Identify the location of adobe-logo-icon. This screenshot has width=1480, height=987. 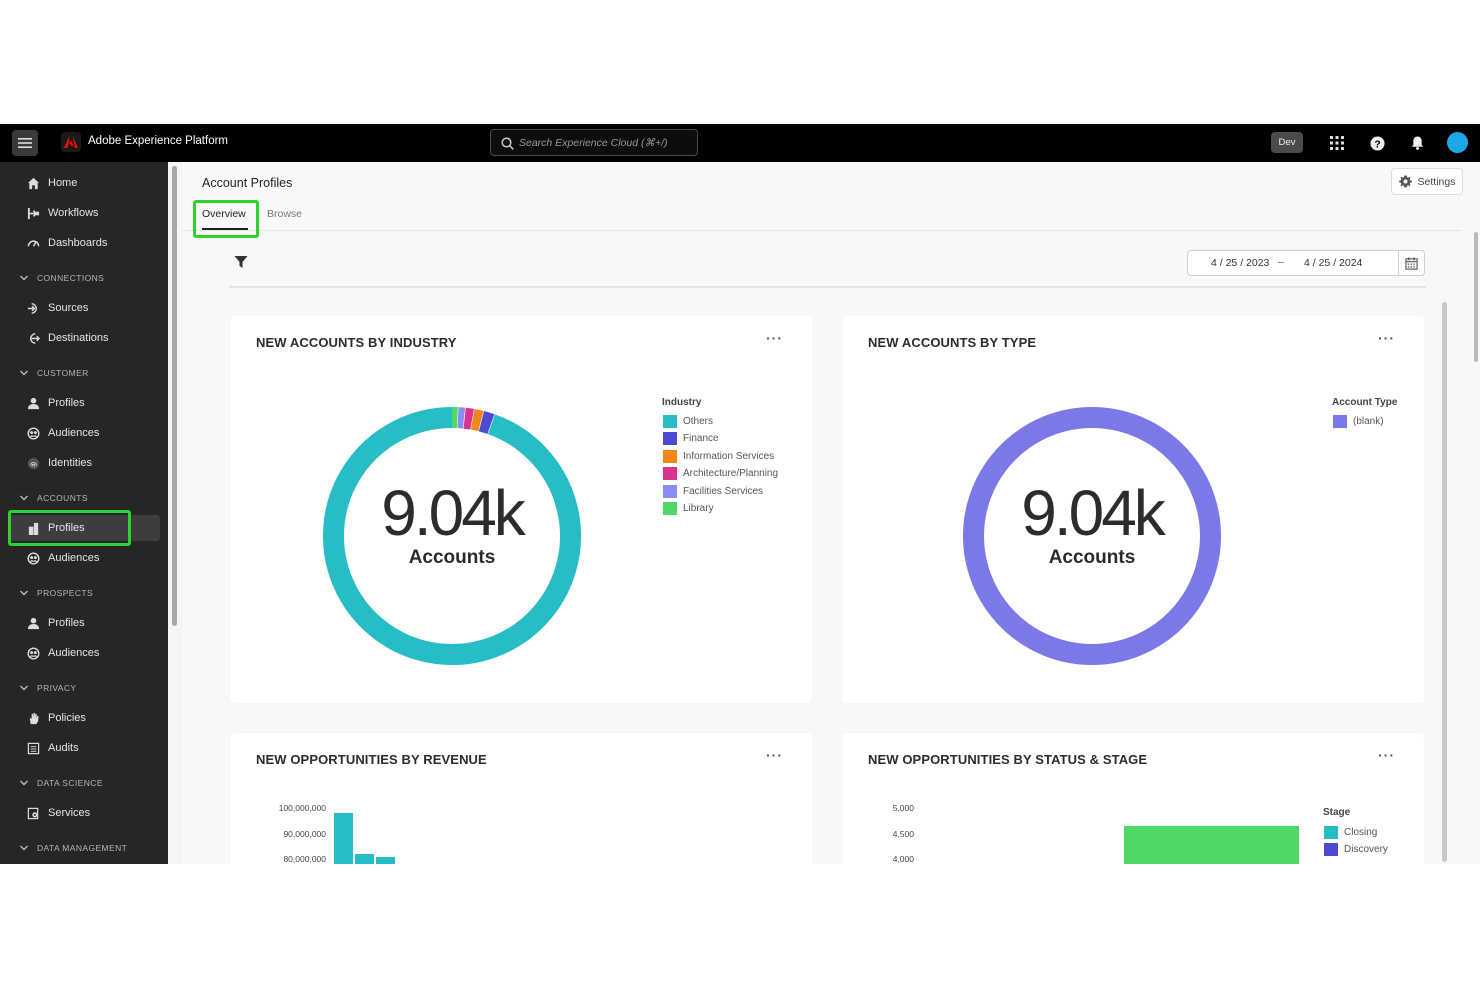
(71, 142).